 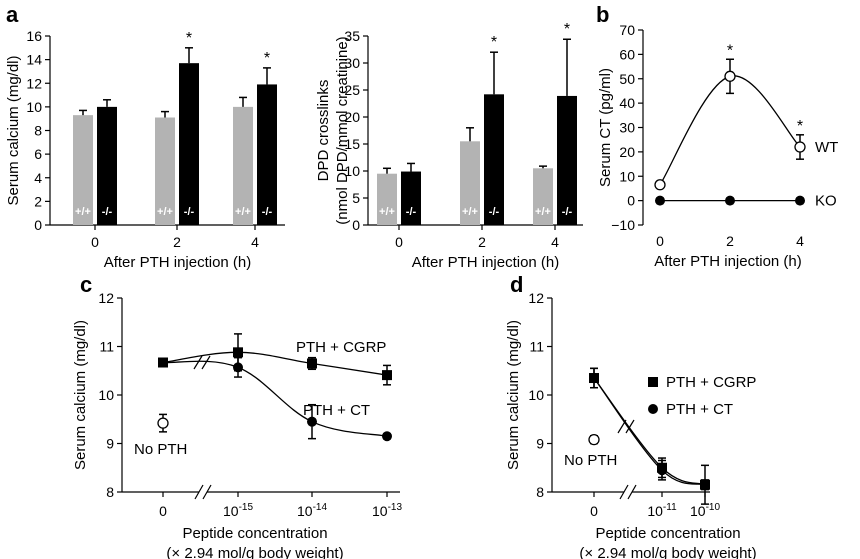 I want to click on chart-a-y-tick-label: 8, so click(x=38, y=131).